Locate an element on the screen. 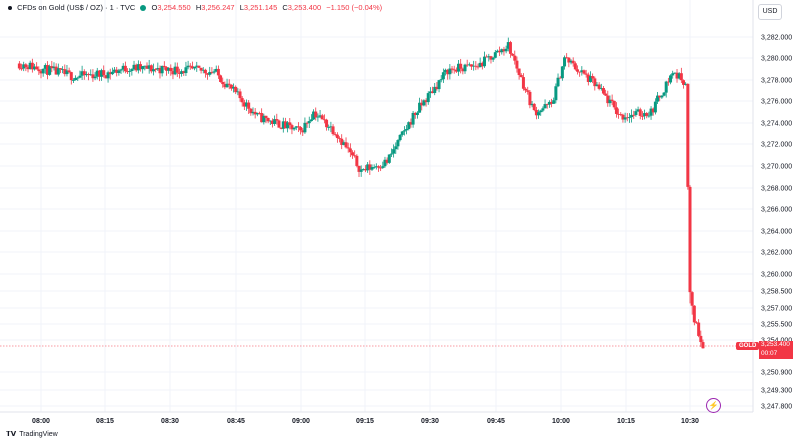 This screenshot has width=800, height=444. y-tick-label: 3,249.300 is located at coordinates (776, 391).